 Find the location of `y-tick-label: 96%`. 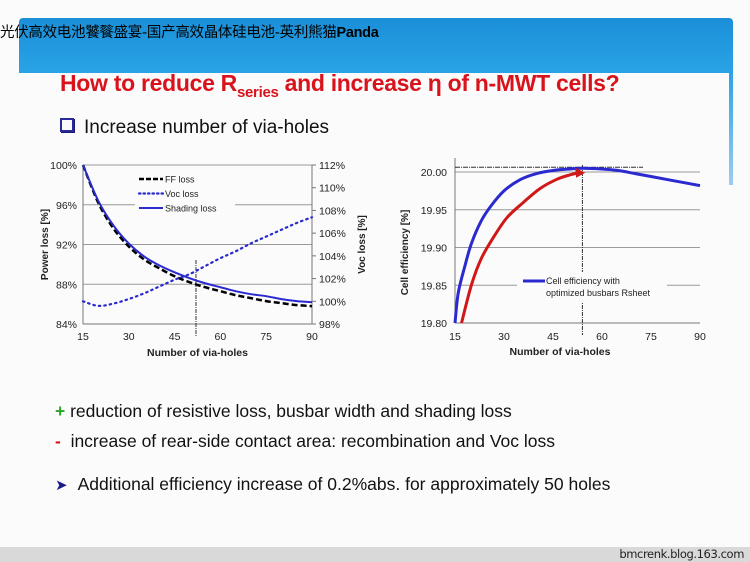

y-tick-label: 96% is located at coordinates (66, 206).